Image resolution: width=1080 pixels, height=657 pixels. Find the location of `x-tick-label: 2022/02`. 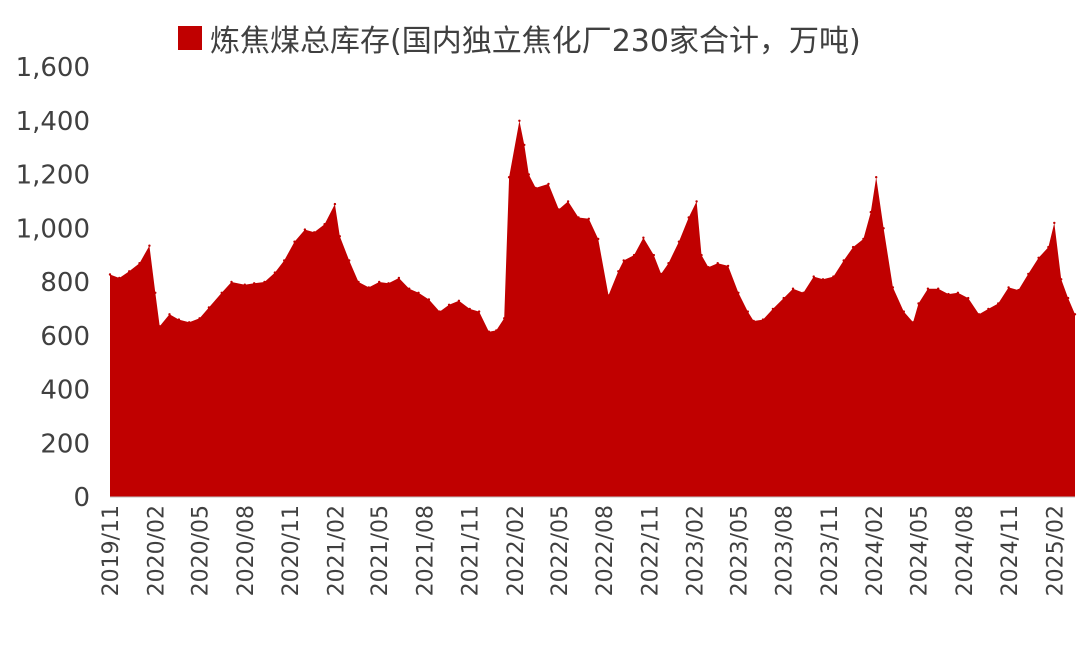

x-tick-label: 2022/02 is located at coordinates (516, 550).